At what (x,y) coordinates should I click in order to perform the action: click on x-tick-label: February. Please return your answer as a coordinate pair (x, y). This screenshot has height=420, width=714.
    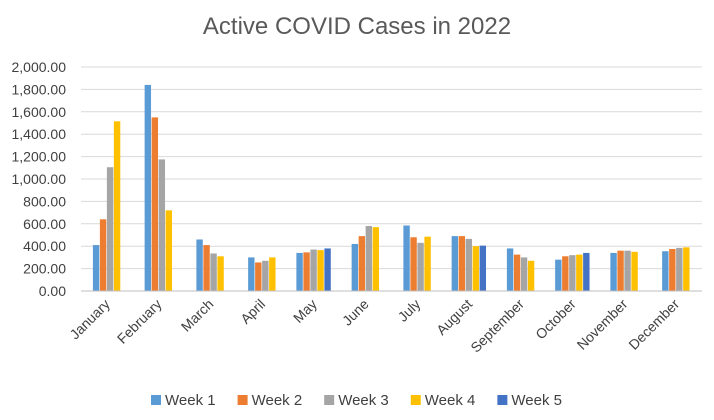
    Looking at the image, I should click on (139, 321).